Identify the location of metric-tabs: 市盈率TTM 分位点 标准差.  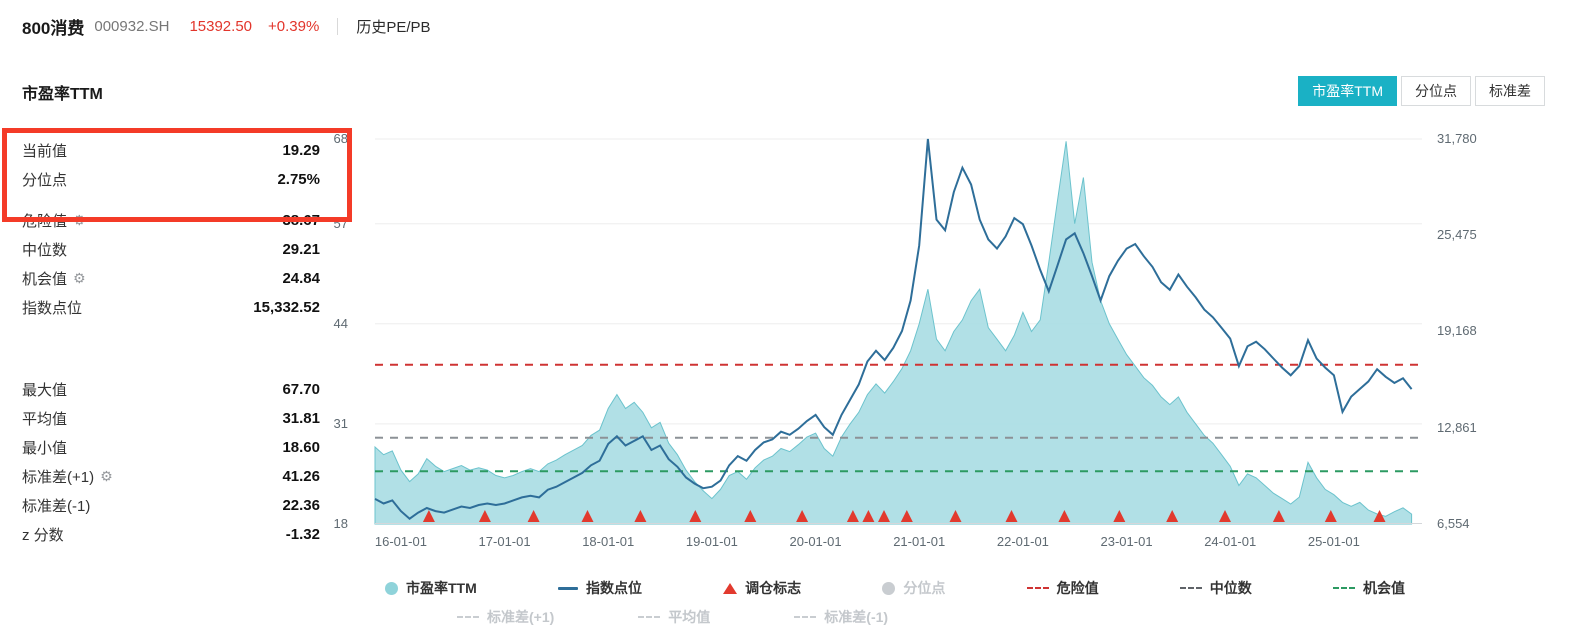
(1421, 91).